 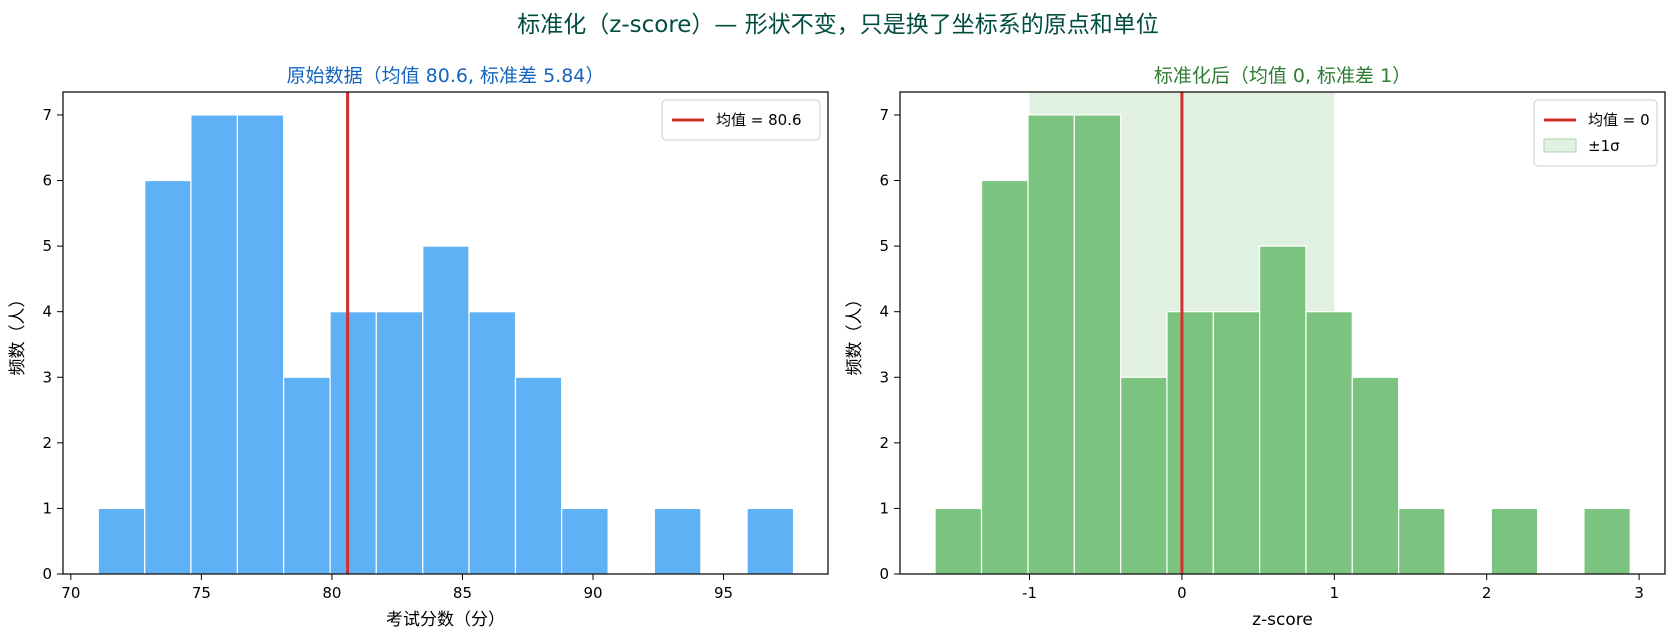 I want to click on x-tick-label: 70, so click(x=70, y=593).